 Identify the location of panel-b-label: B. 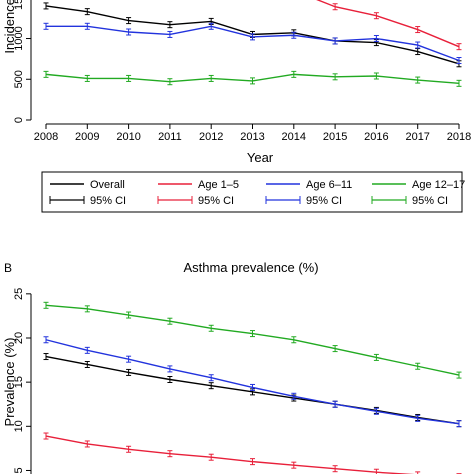
(8, 268).